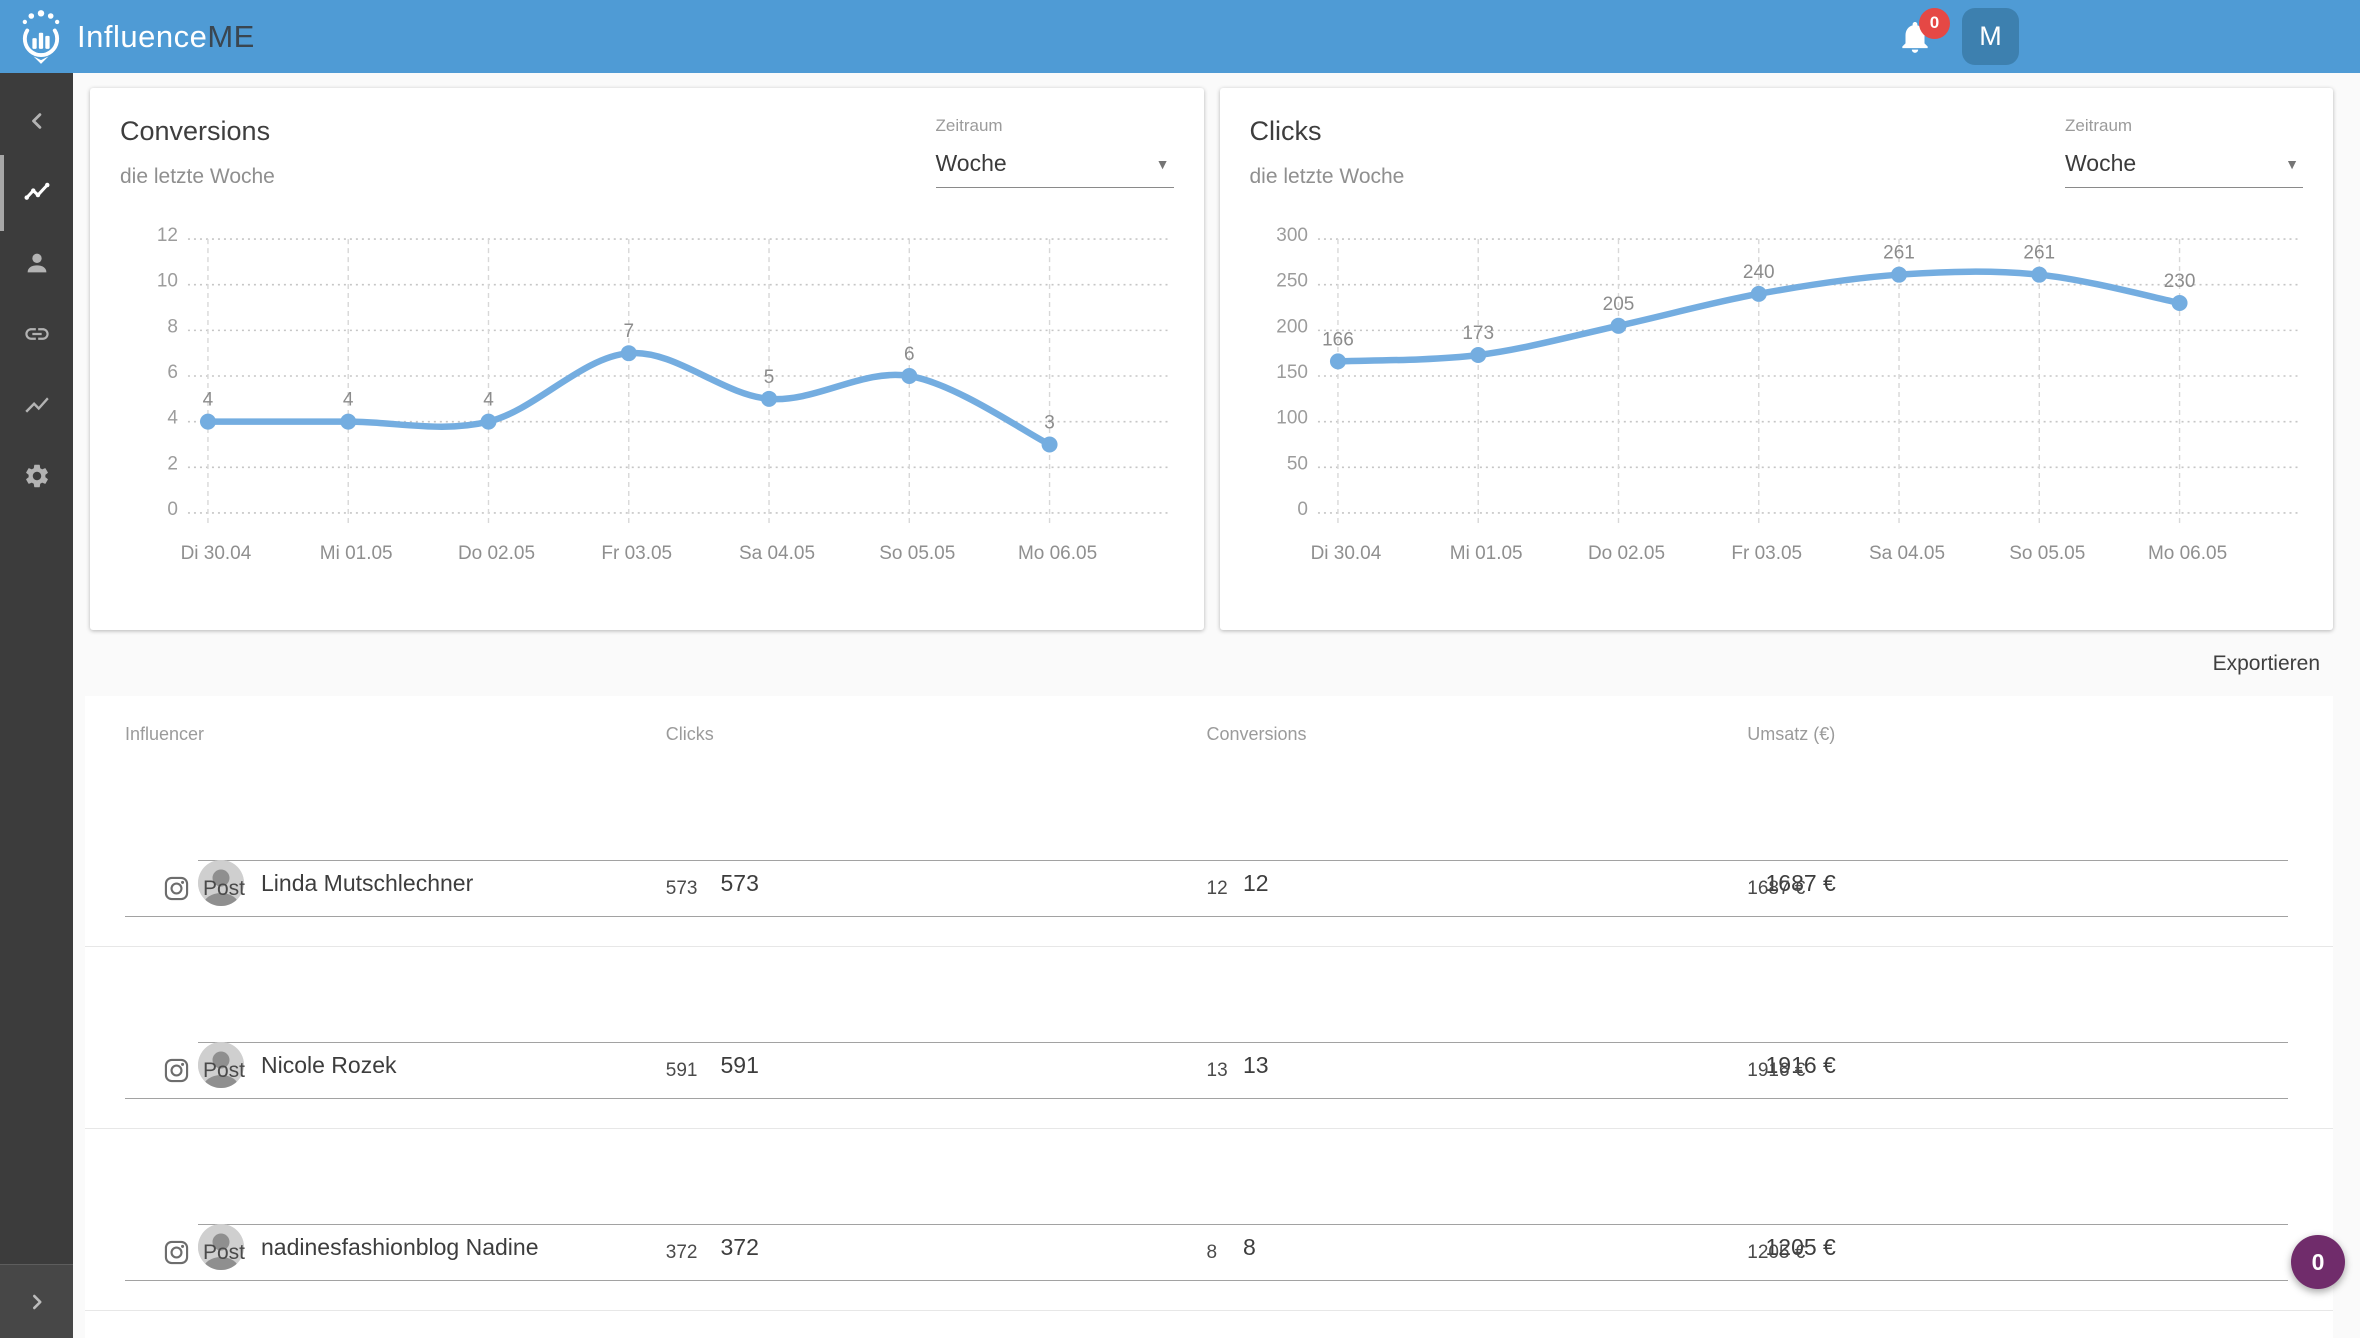 The height and width of the screenshot is (1338, 2360). I want to click on post-umsatz: 1205 €, so click(1776, 1252).